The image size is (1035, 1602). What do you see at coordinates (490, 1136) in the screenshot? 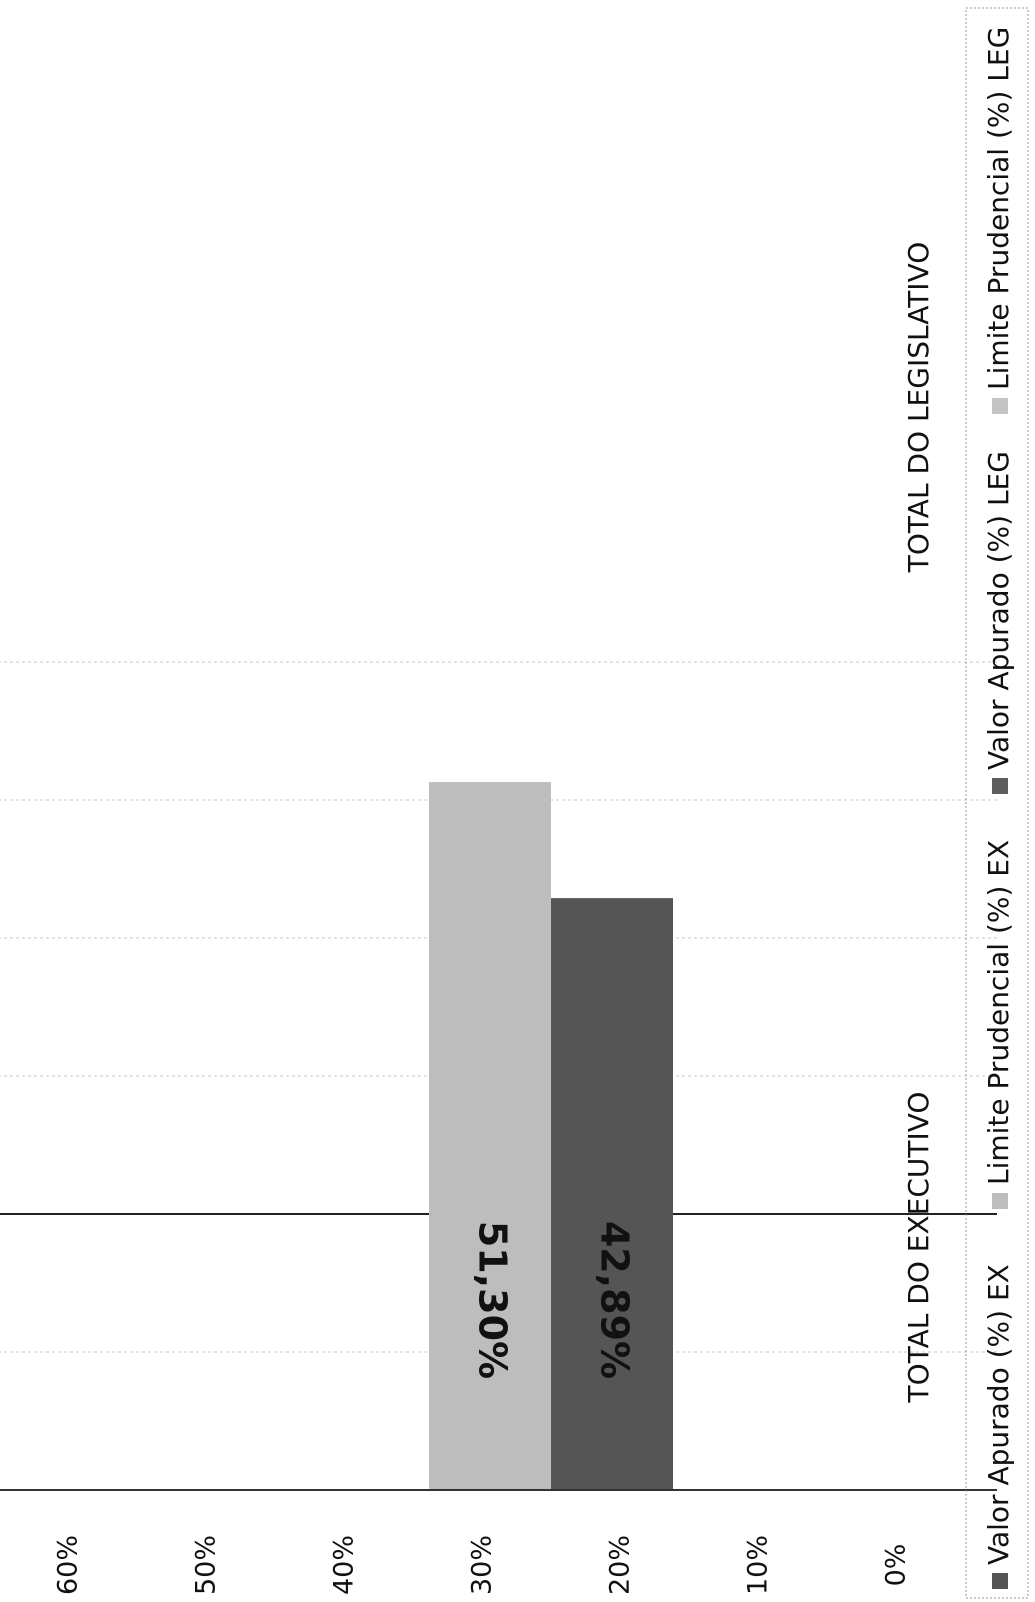
I see `bar-limite-prudencial-ex` at bounding box center [490, 1136].